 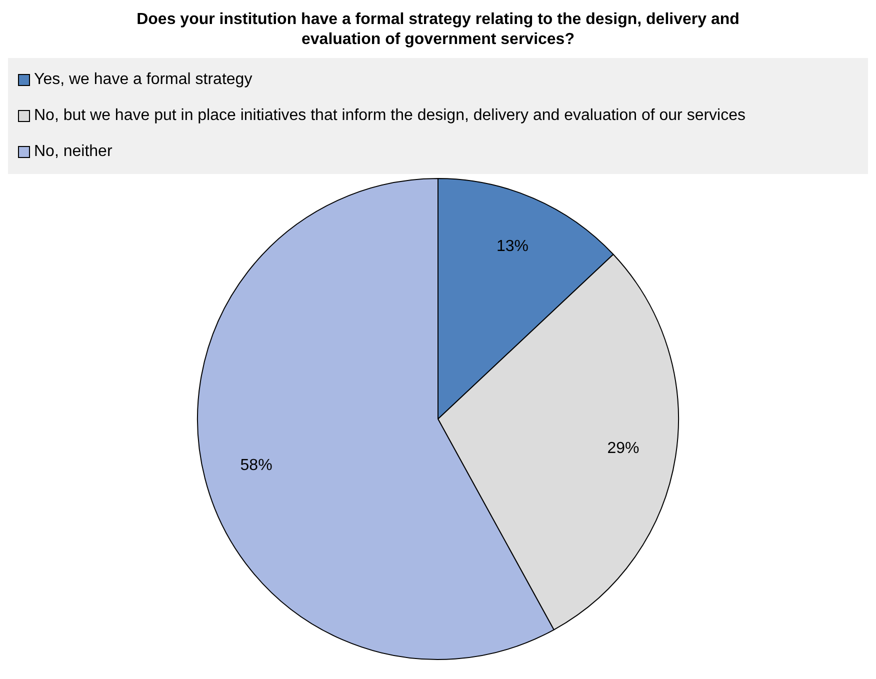 What do you see at coordinates (623, 448) in the screenshot?
I see `data-label: 29%` at bounding box center [623, 448].